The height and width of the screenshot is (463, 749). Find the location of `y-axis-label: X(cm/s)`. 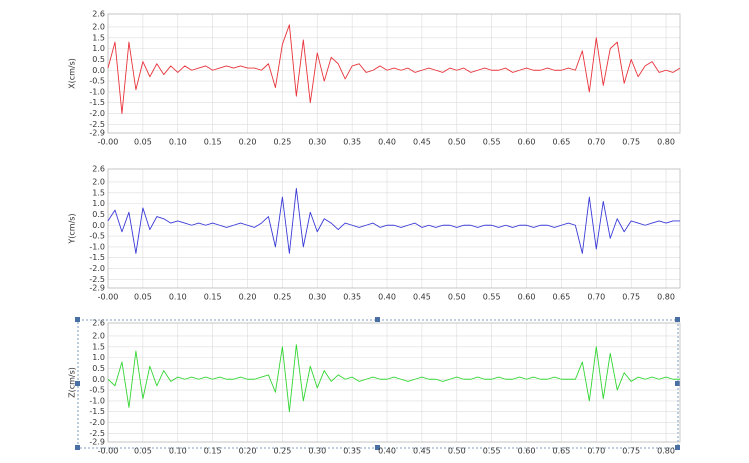

y-axis-label: X(cm/s) is located at coordinates (72, 73).